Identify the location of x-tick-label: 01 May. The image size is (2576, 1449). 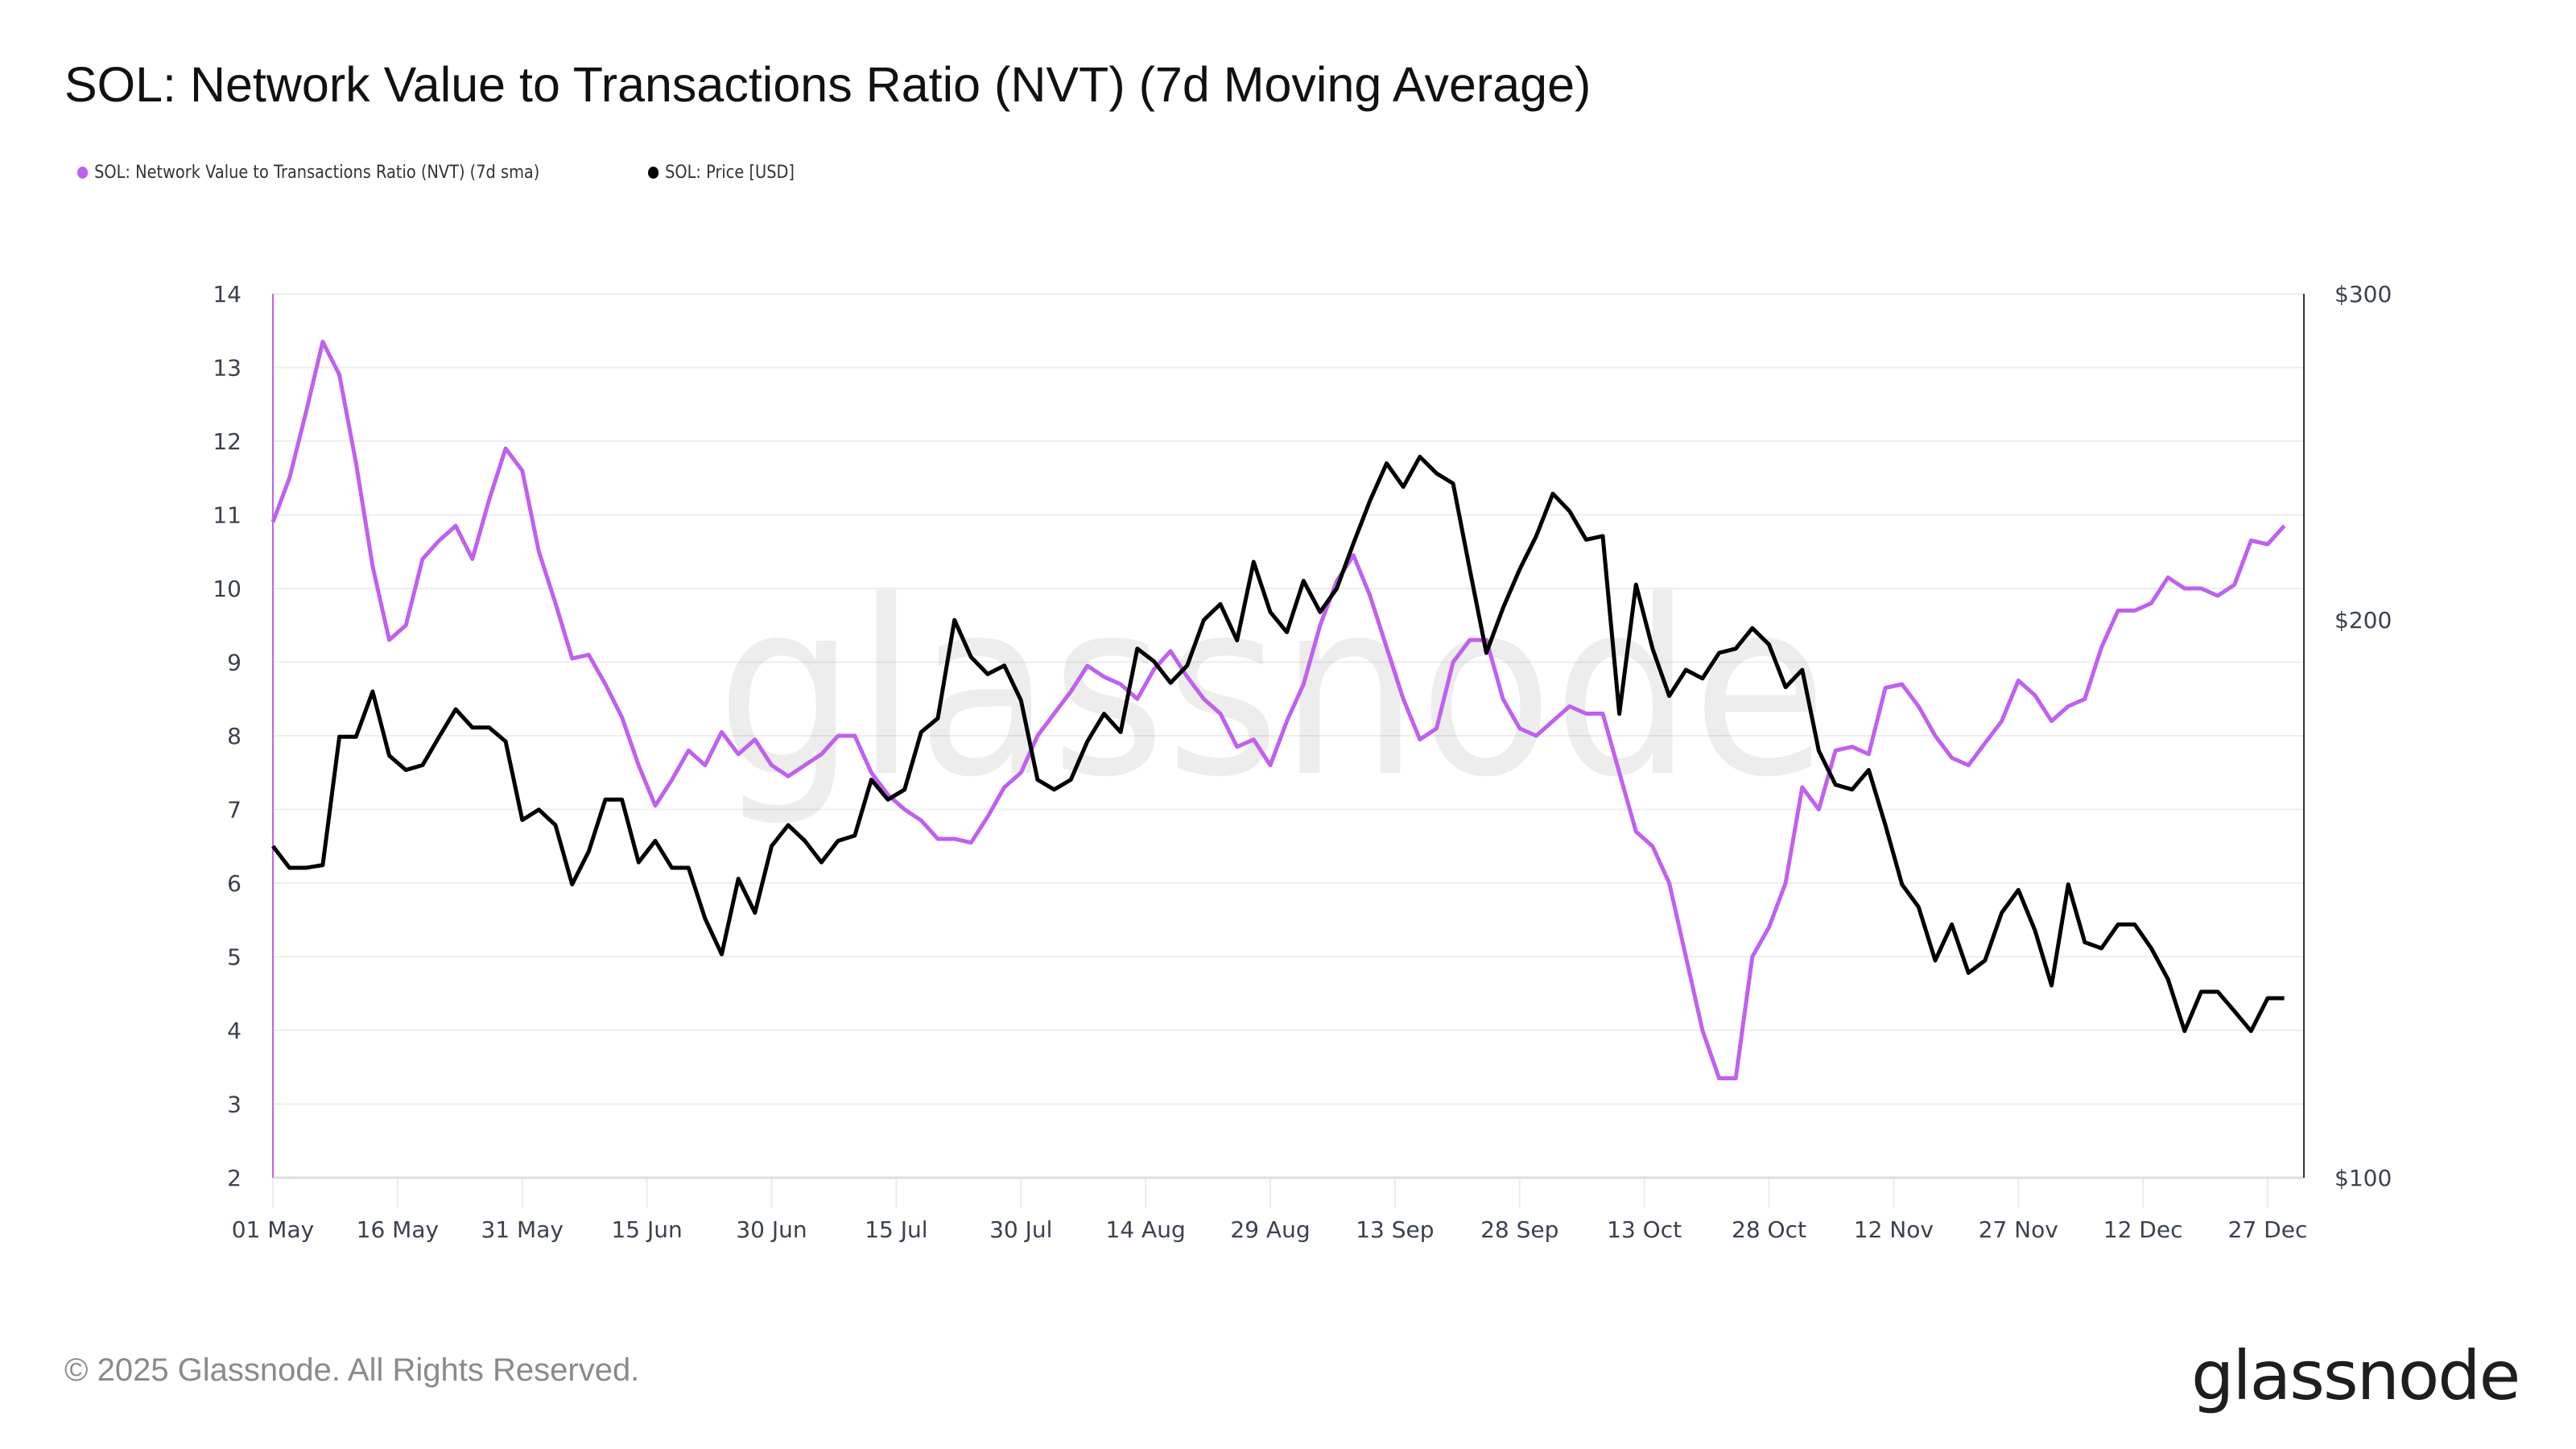
(273, 1229).